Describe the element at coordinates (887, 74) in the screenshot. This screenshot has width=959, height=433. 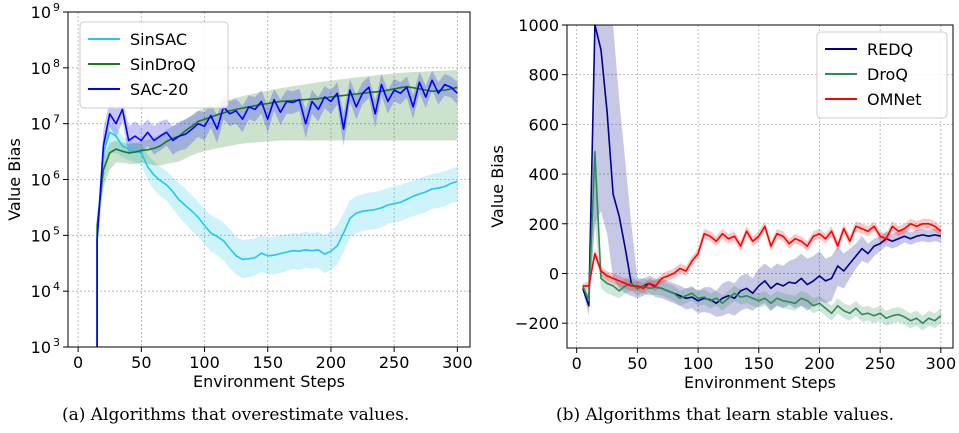
I see `legend-label: DroQ` at that location.